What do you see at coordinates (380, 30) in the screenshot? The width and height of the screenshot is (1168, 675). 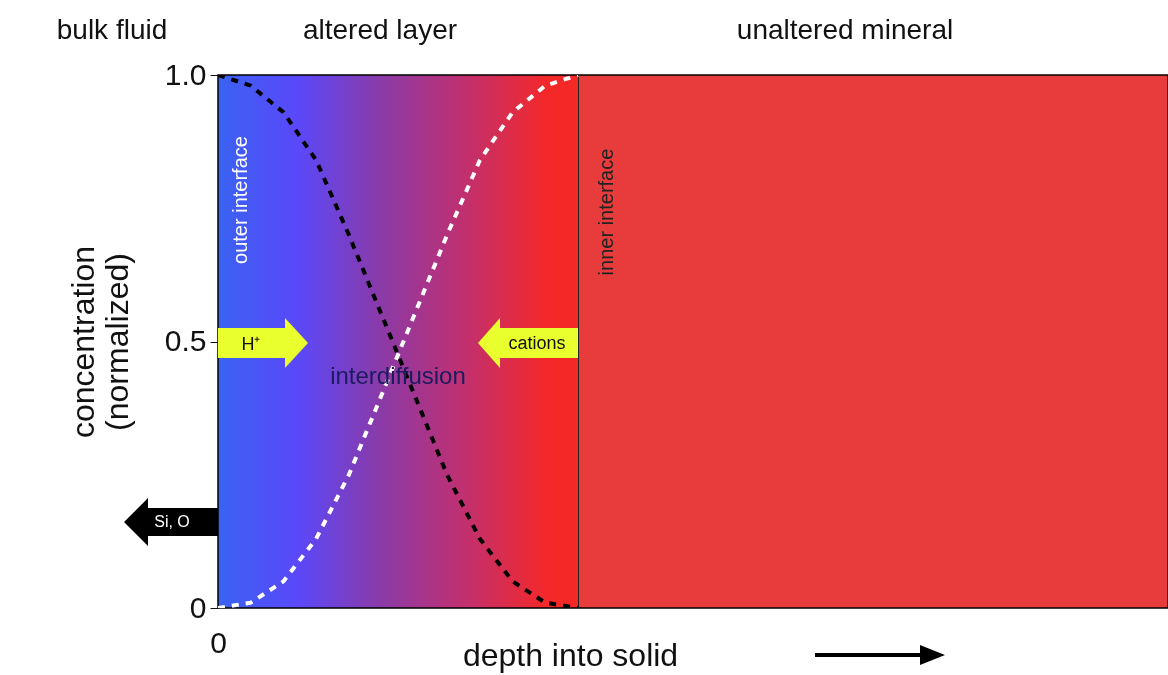 I see `text: altered layer` at bounding box center [380, 30].